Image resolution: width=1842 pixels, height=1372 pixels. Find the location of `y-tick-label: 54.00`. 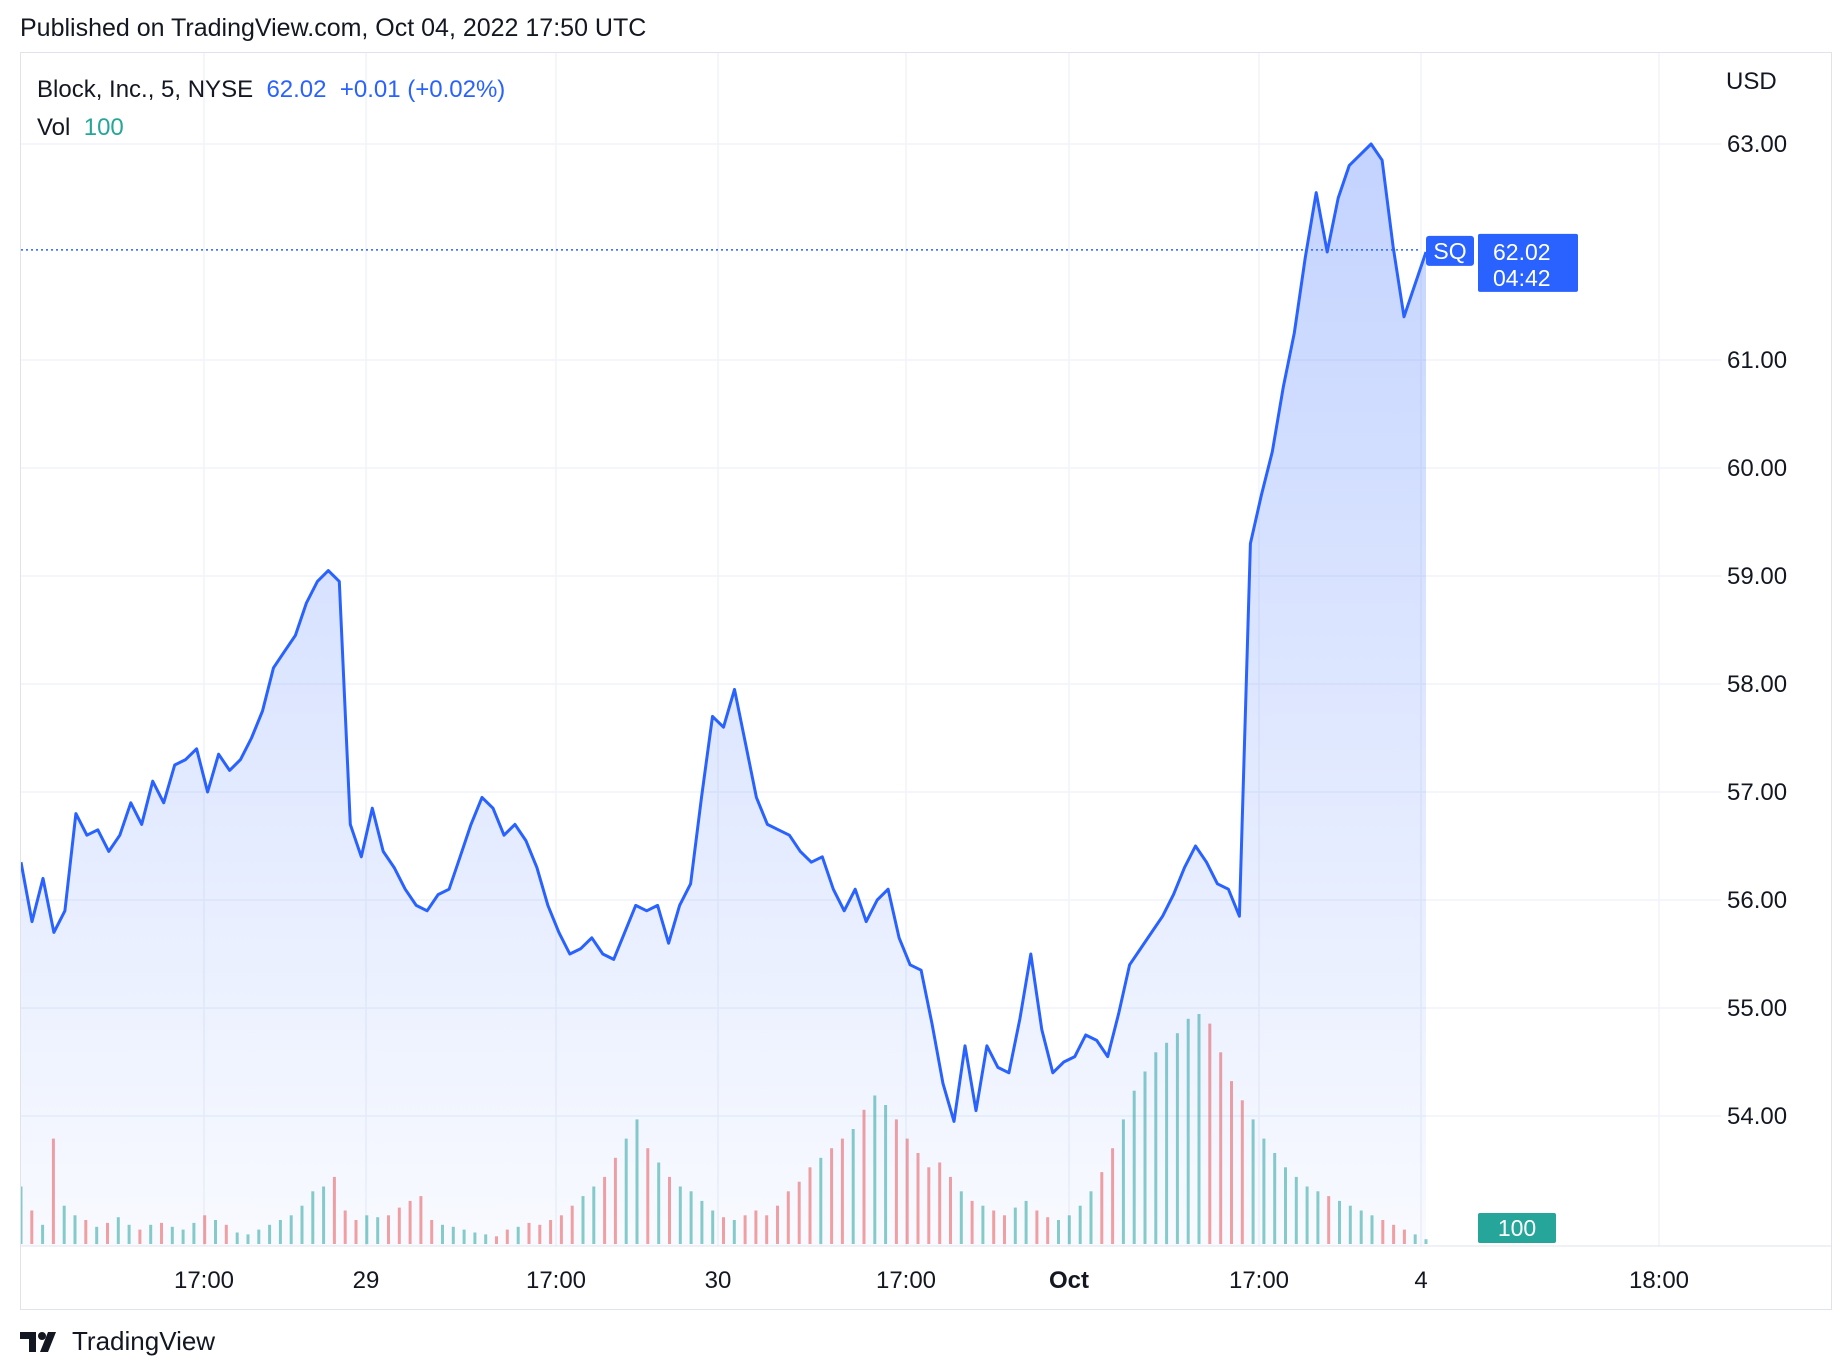

y-tick-label: 54.00 is located at coordinates (1757, 1116).